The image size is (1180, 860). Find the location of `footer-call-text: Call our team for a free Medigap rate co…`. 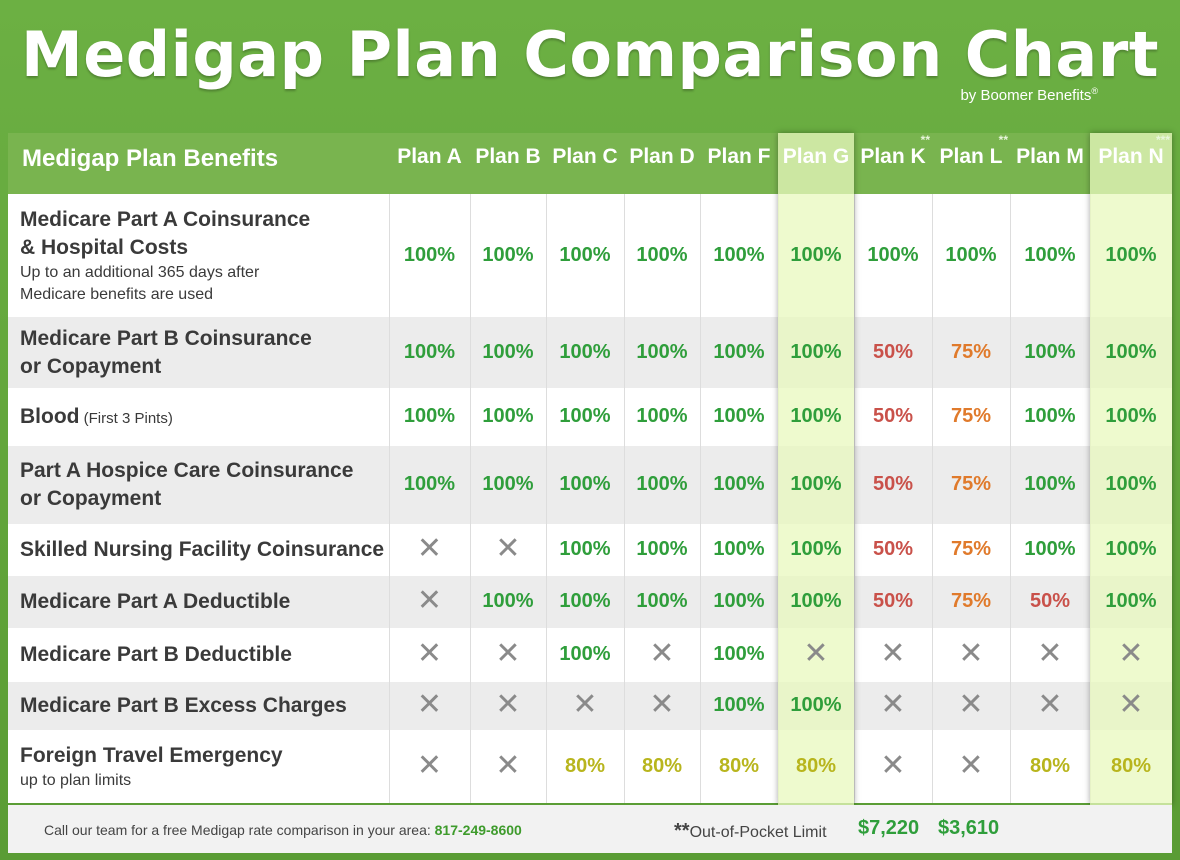

footer-call-text: Call our team for a free Medigap rate co… is located at coordinates (283, 830).